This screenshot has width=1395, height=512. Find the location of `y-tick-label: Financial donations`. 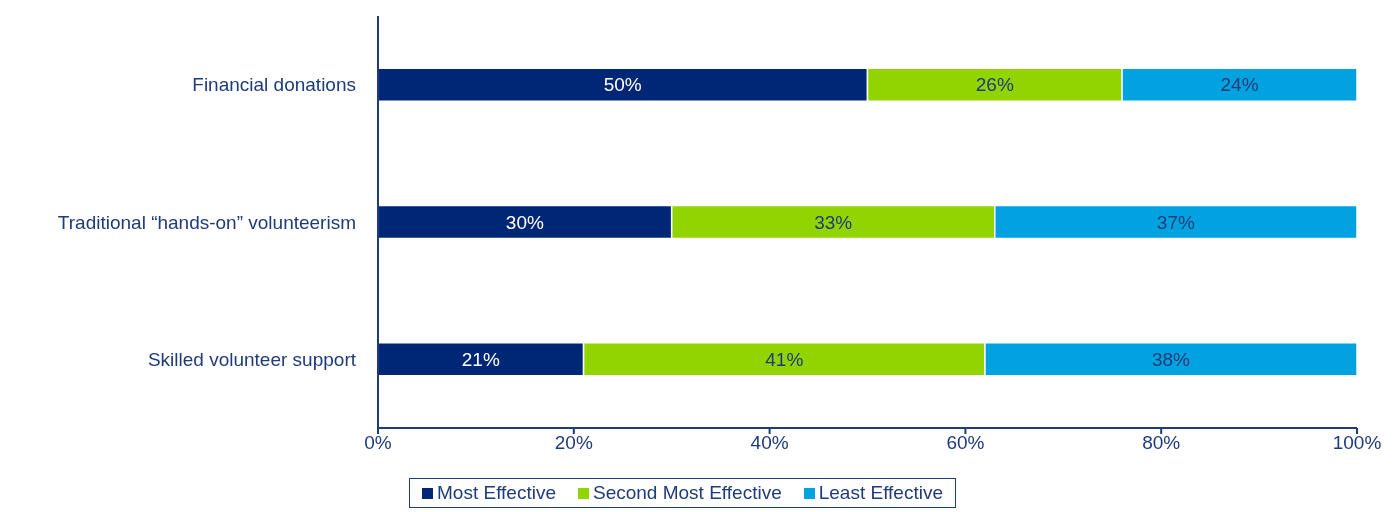

y-tick-label: Financial donations is located at coordinates (274, 85).